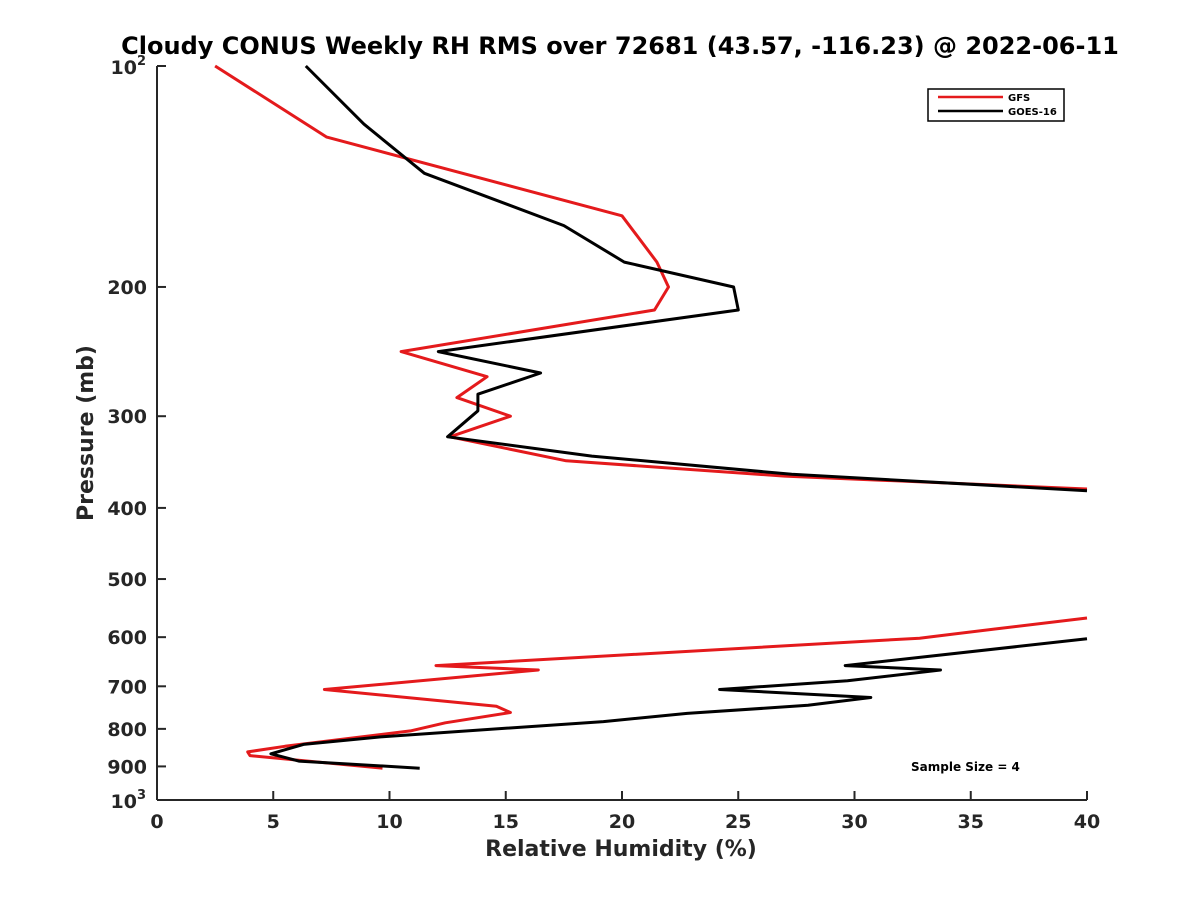 The width and height of the screenshot is (1200, 900). What do you see at coordinates (389, 822) in the screenshot?
I see `x-tick-label: 10` at bounding box center [389, 822].